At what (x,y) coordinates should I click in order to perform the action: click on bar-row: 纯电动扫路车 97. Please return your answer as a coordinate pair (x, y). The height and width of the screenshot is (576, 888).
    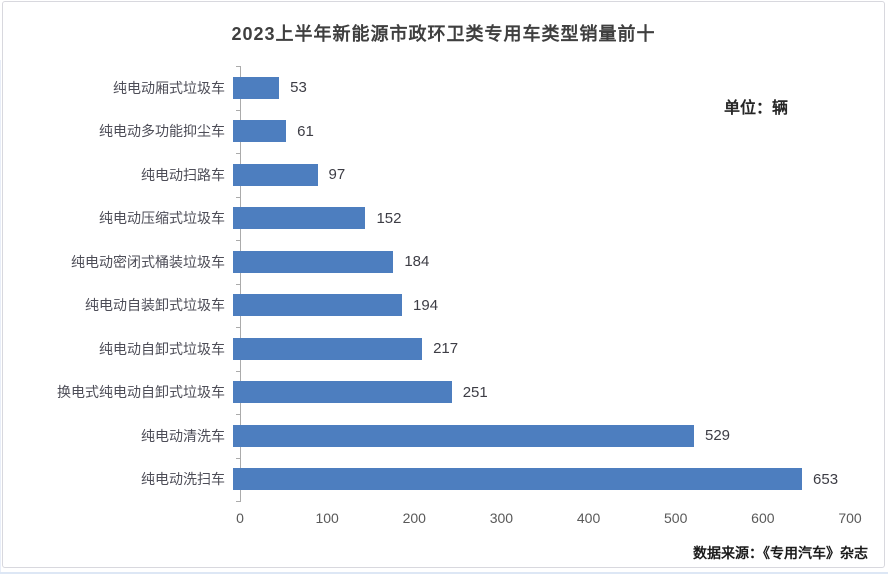
    Looking at the image, I should click on (445, 175).